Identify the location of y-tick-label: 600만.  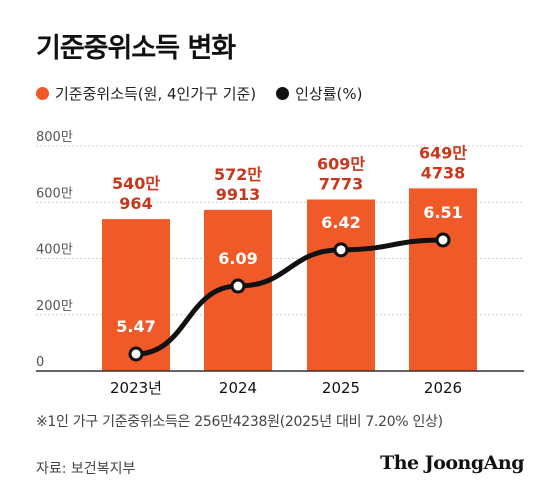
(54, 193).